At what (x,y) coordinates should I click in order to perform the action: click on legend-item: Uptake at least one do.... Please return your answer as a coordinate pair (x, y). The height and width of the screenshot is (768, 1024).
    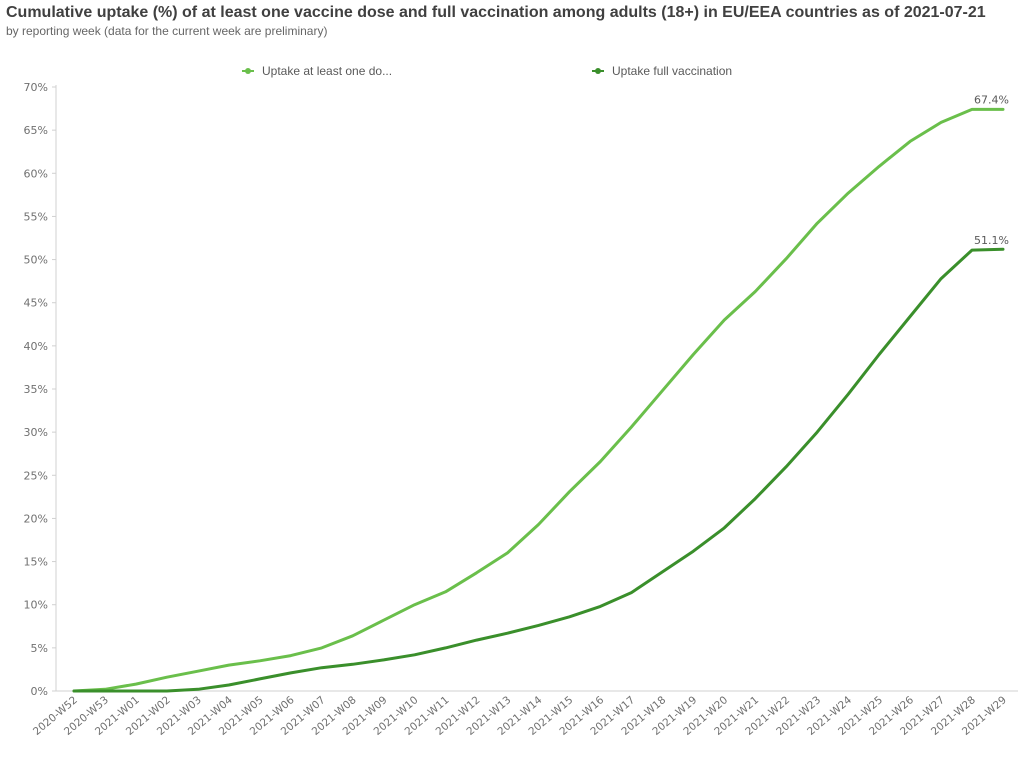
    Looking at the image, I should click on (317, 71).